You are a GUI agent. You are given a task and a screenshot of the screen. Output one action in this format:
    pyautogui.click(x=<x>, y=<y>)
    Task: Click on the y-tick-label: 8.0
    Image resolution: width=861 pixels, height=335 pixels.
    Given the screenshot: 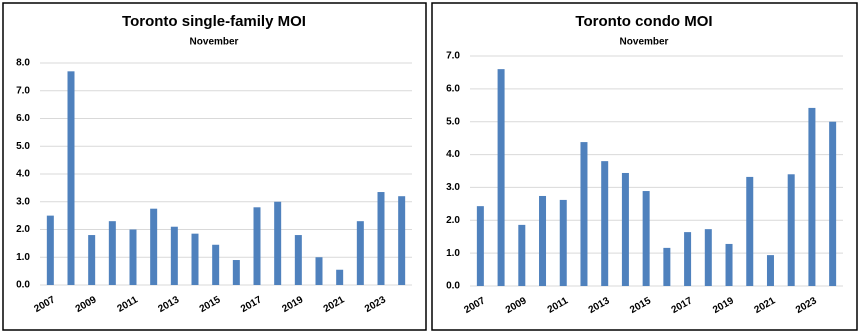 What is the action you would take?
    pyautogui.click(x=23, y=63)
    